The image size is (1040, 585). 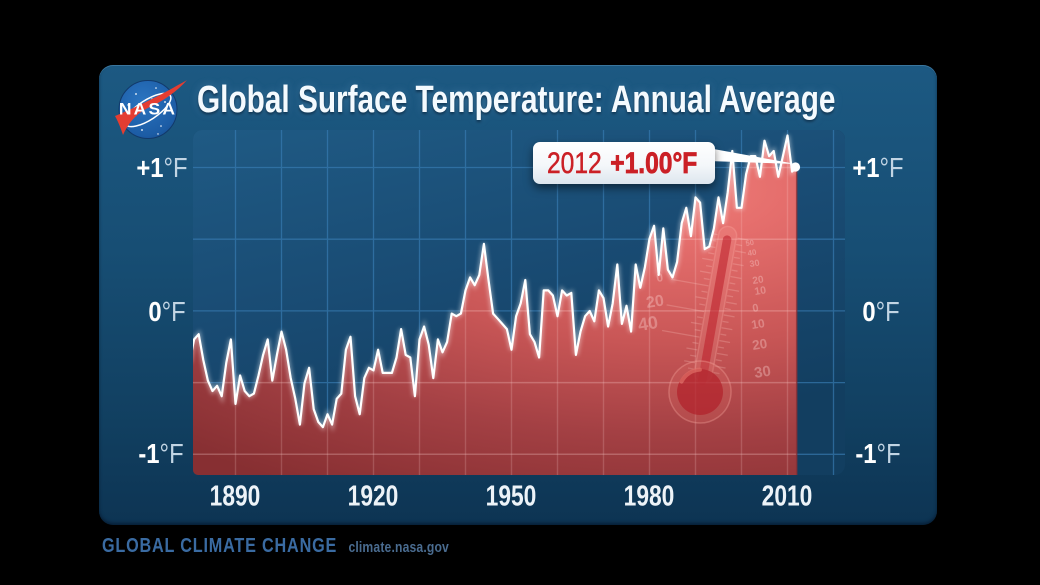 I want to click on svg-text: 50, so click(x=750, y=243).